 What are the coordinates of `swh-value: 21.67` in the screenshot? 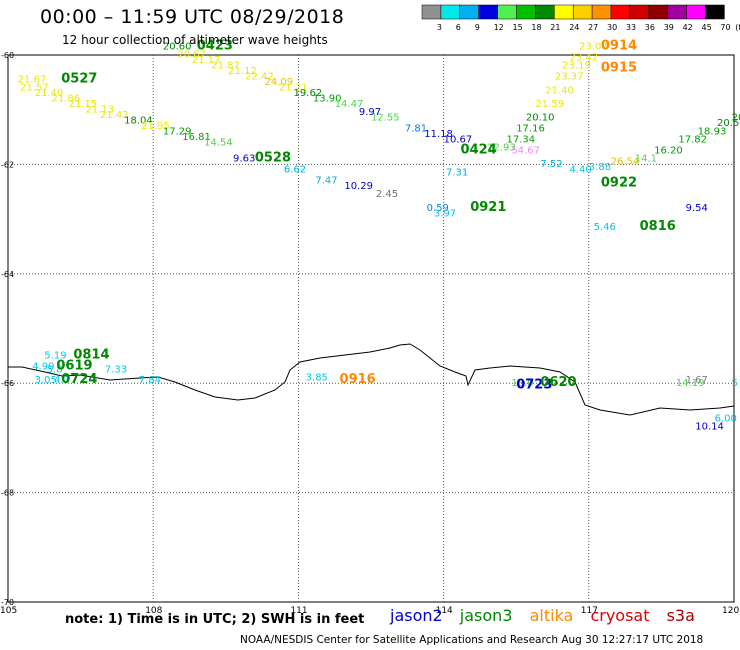 It's located at (32, 79).